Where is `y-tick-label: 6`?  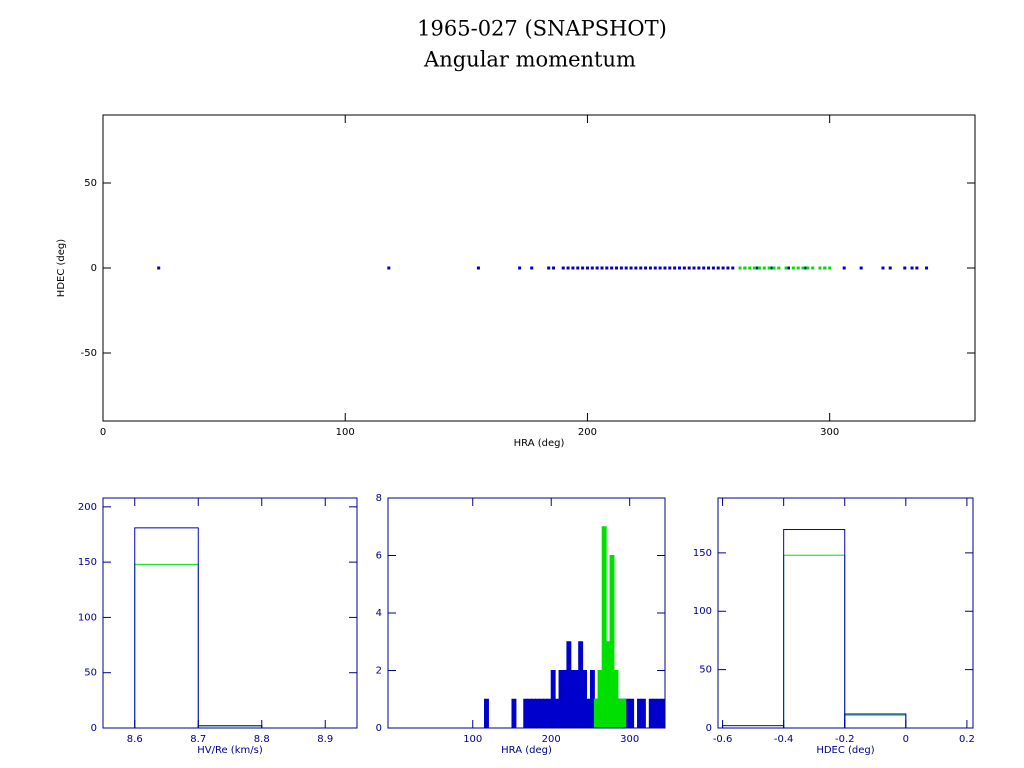
y-tick-label: 6 is located at coordinates (379, 556).